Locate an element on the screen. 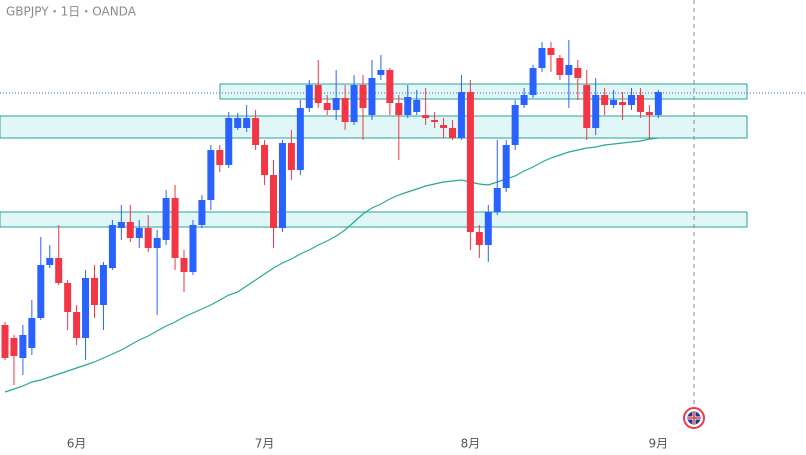  x-tick-label: 7月 is located at coordinates (265, 444).